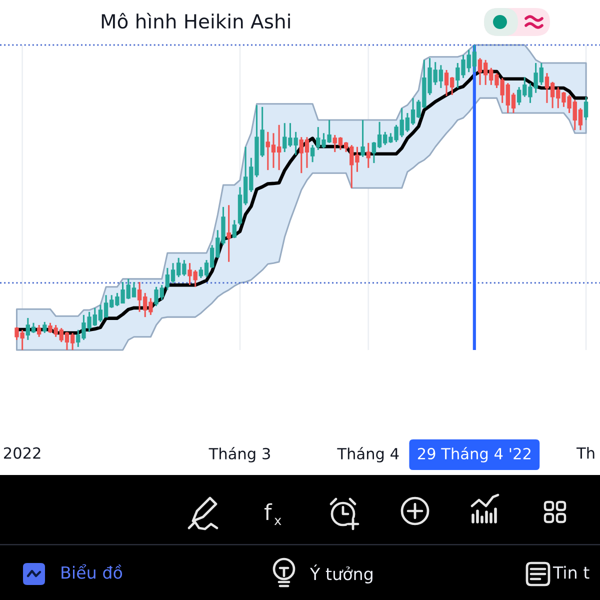  Describe the element at coordinates (585, 453) in the screenshot. I see `x-tick-label: Th` at that location.